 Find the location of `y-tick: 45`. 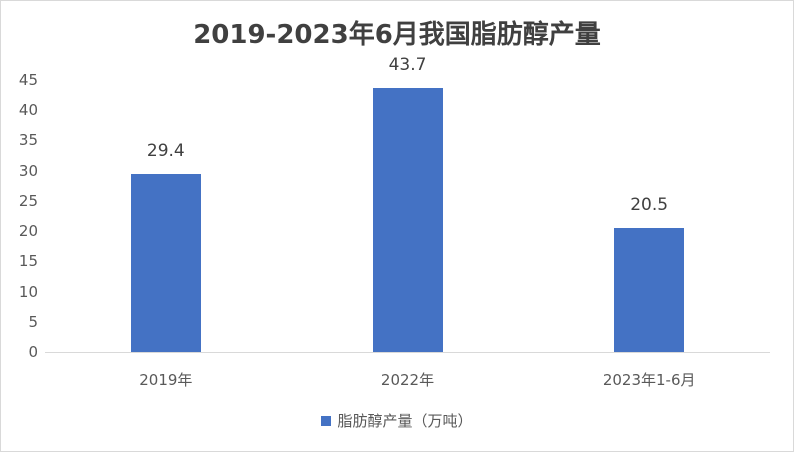

y-tick: 45 is located at coordinates (28, 80).